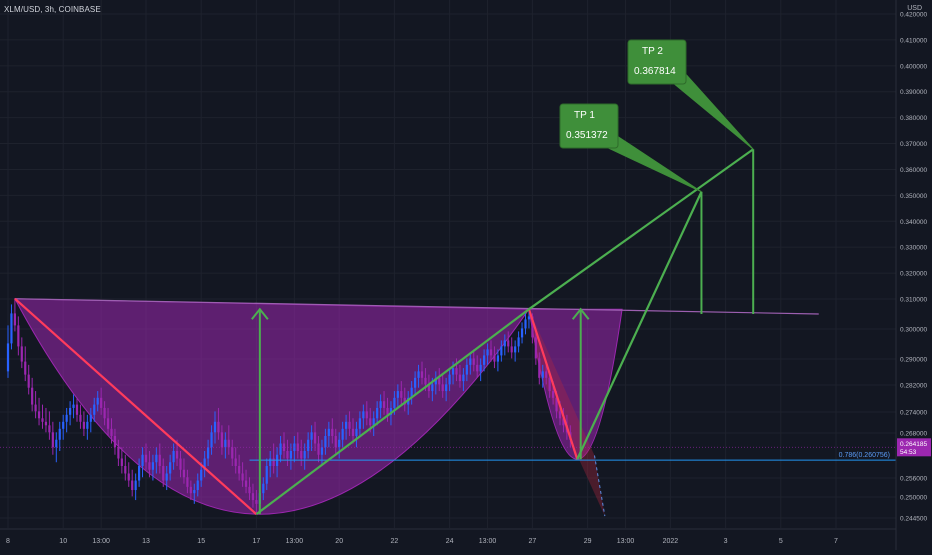  I want to click on arrow-head, so click(260, 313).